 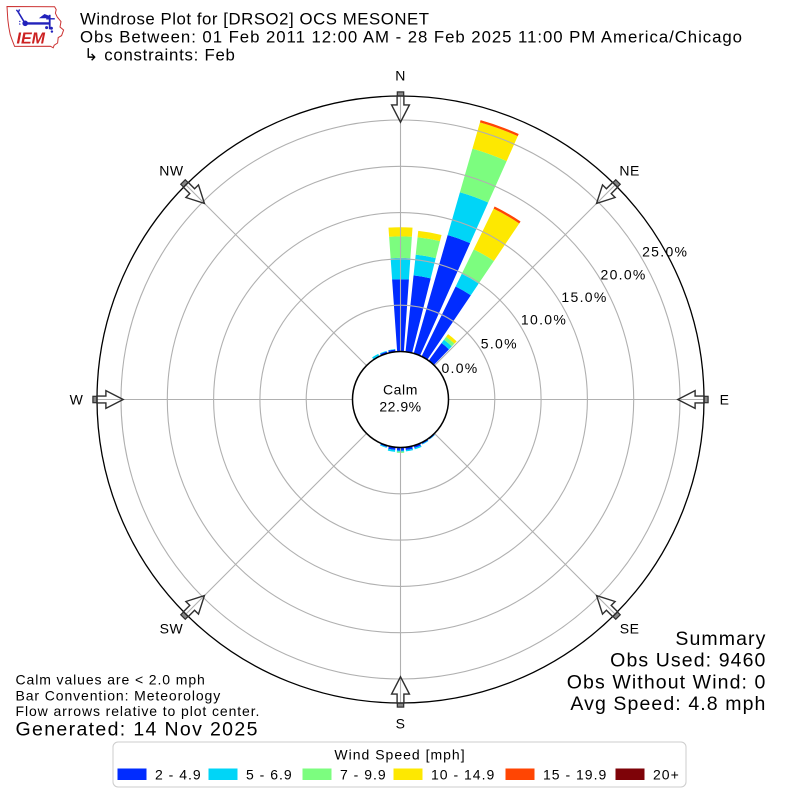 I want to click on svg-text: 5.0%, so click(x=499, y=344).